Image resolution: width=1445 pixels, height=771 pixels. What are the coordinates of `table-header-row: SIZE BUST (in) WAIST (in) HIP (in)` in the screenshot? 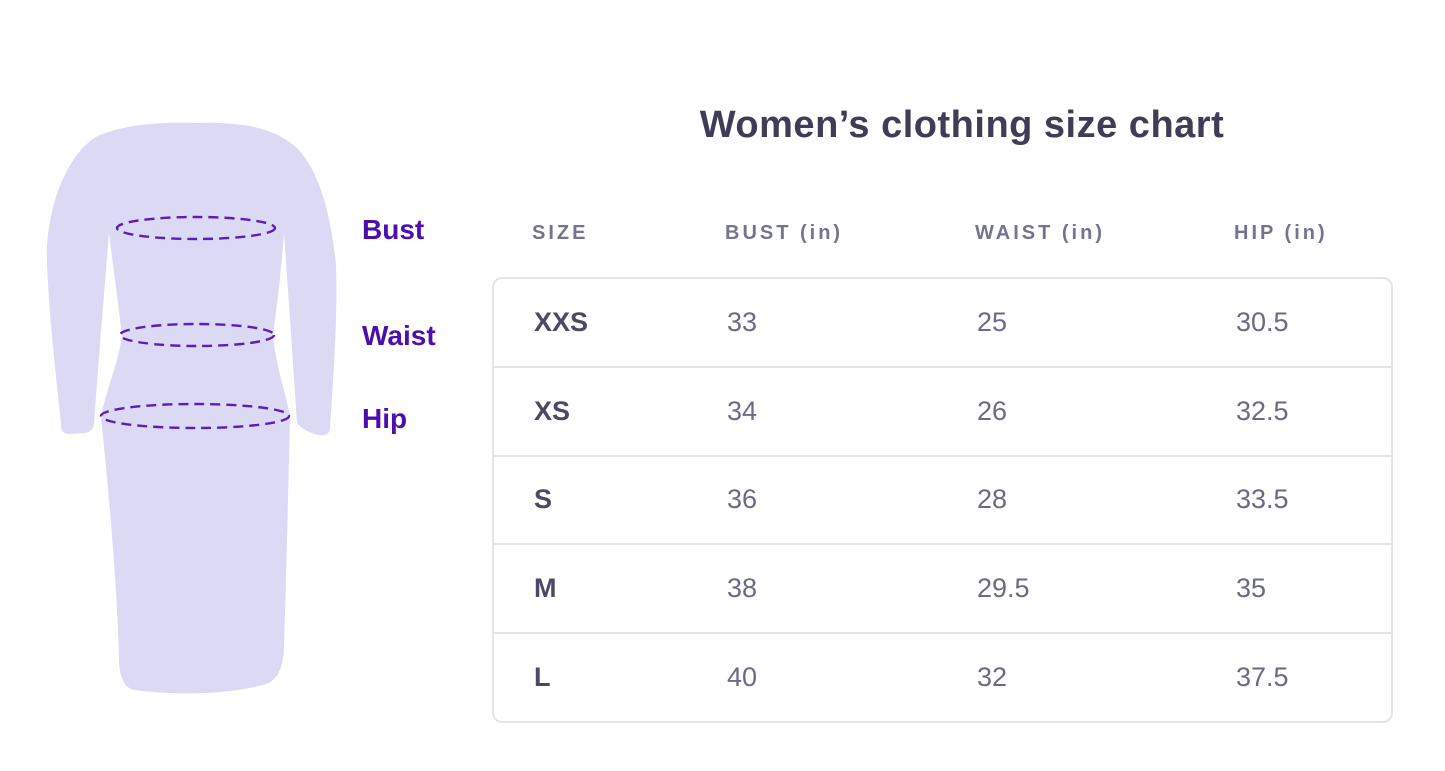 It's located at (942, 233).